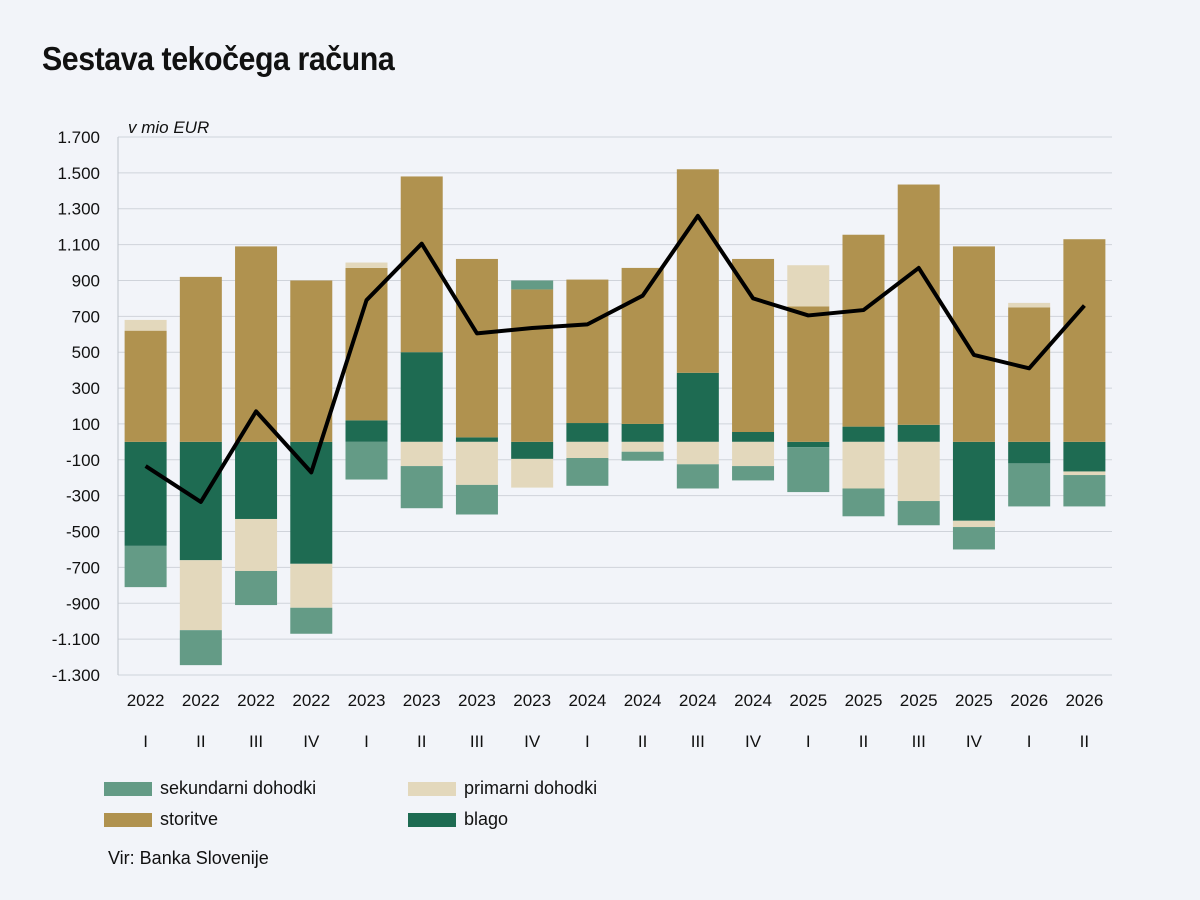 The height and width of the screenshot is (900, 1200). Describe the element at coordinates (432, 788) in the screenshot. I see `legend-swatch-primarni` at that location.